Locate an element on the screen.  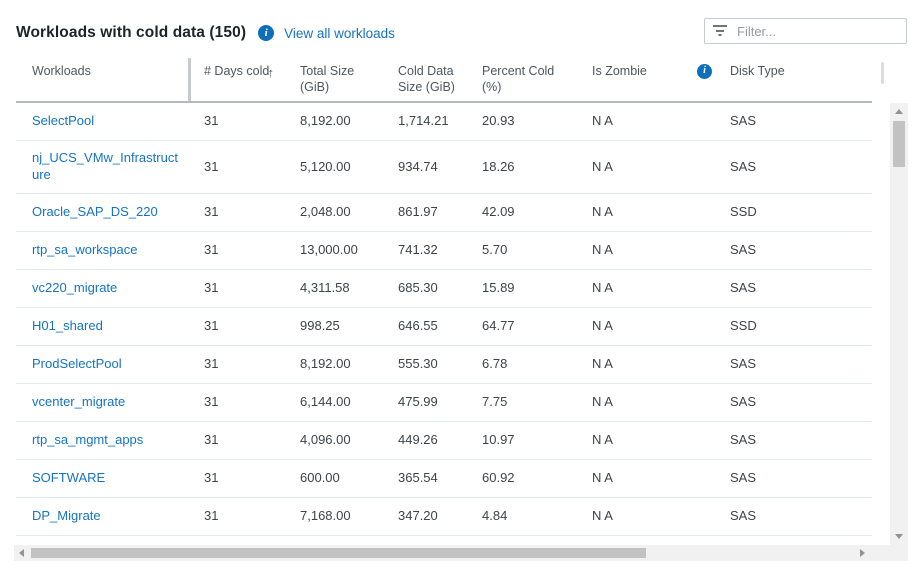
clipped-column-divider is located at coordinates (882, 73).